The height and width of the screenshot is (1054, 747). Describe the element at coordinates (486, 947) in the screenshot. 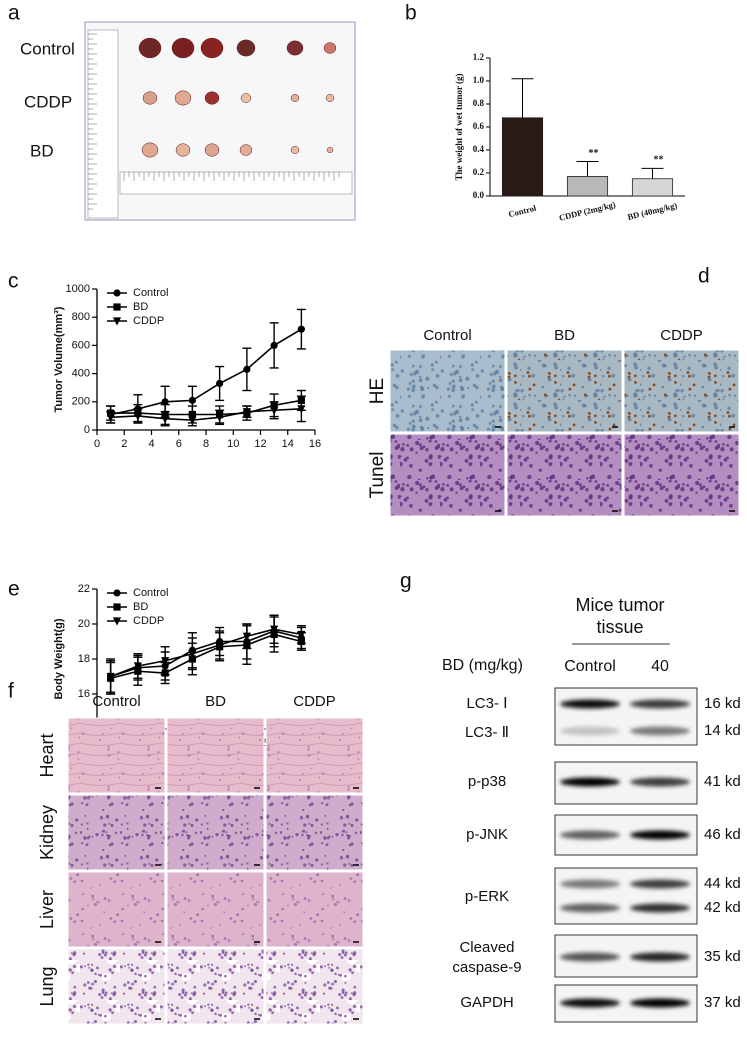

I see `protein-label: Cleaved` at that location.